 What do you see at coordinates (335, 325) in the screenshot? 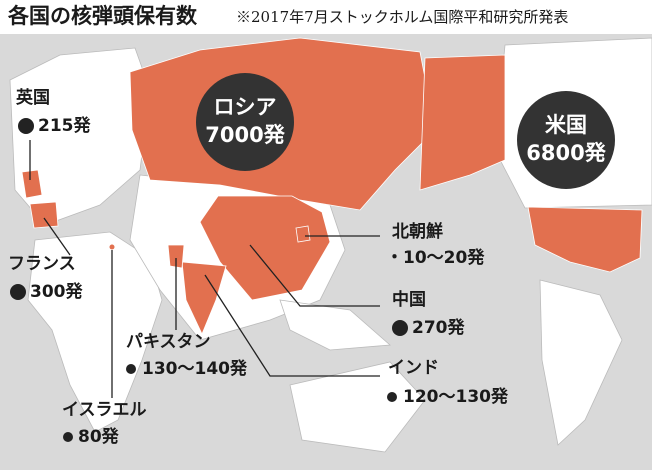
I see `southeast-asia` at bounding box center [335, 325].